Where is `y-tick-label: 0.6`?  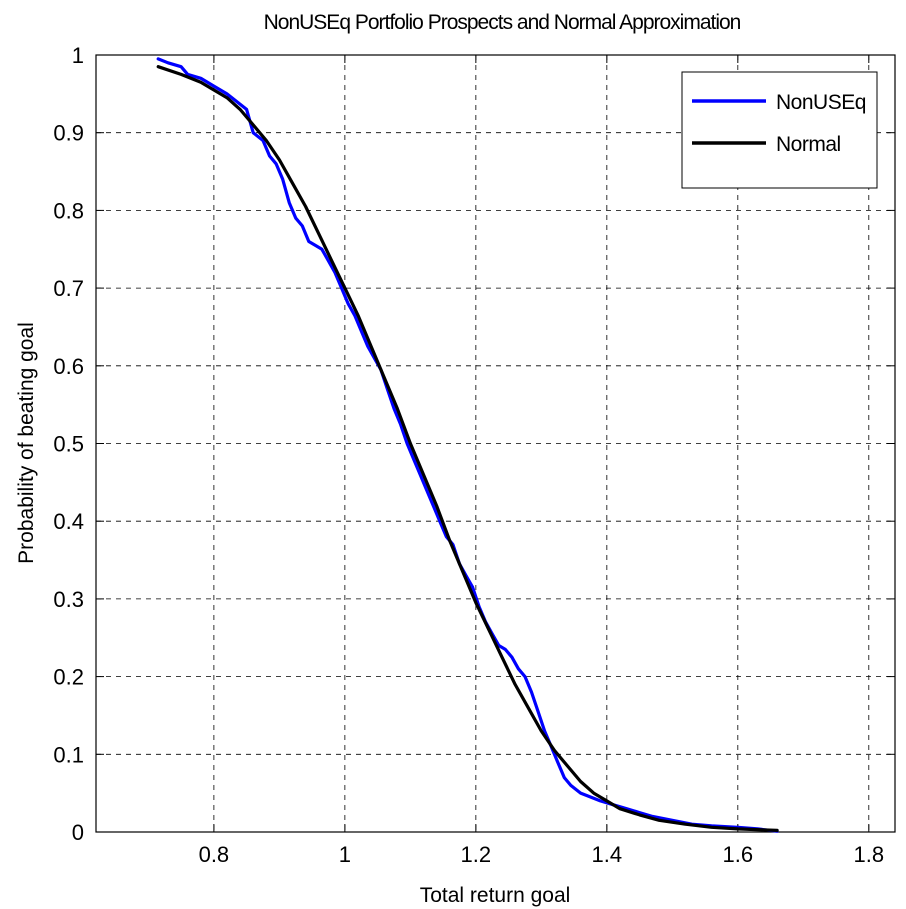
y-tick-label: 0.6 is located at coordinates (68, 366).